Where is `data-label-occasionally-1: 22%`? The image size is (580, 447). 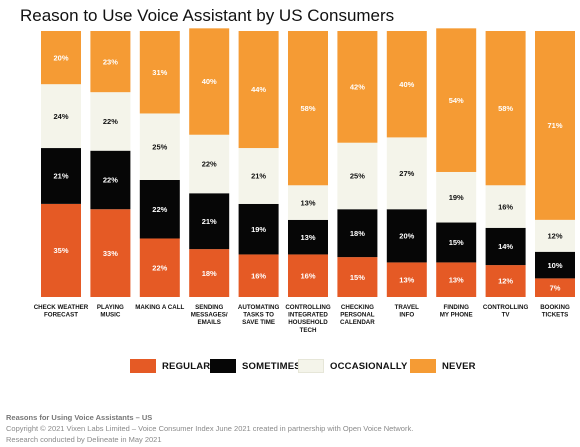 data-label-occasionally-1: 22% is located at coordinates (110, 121).